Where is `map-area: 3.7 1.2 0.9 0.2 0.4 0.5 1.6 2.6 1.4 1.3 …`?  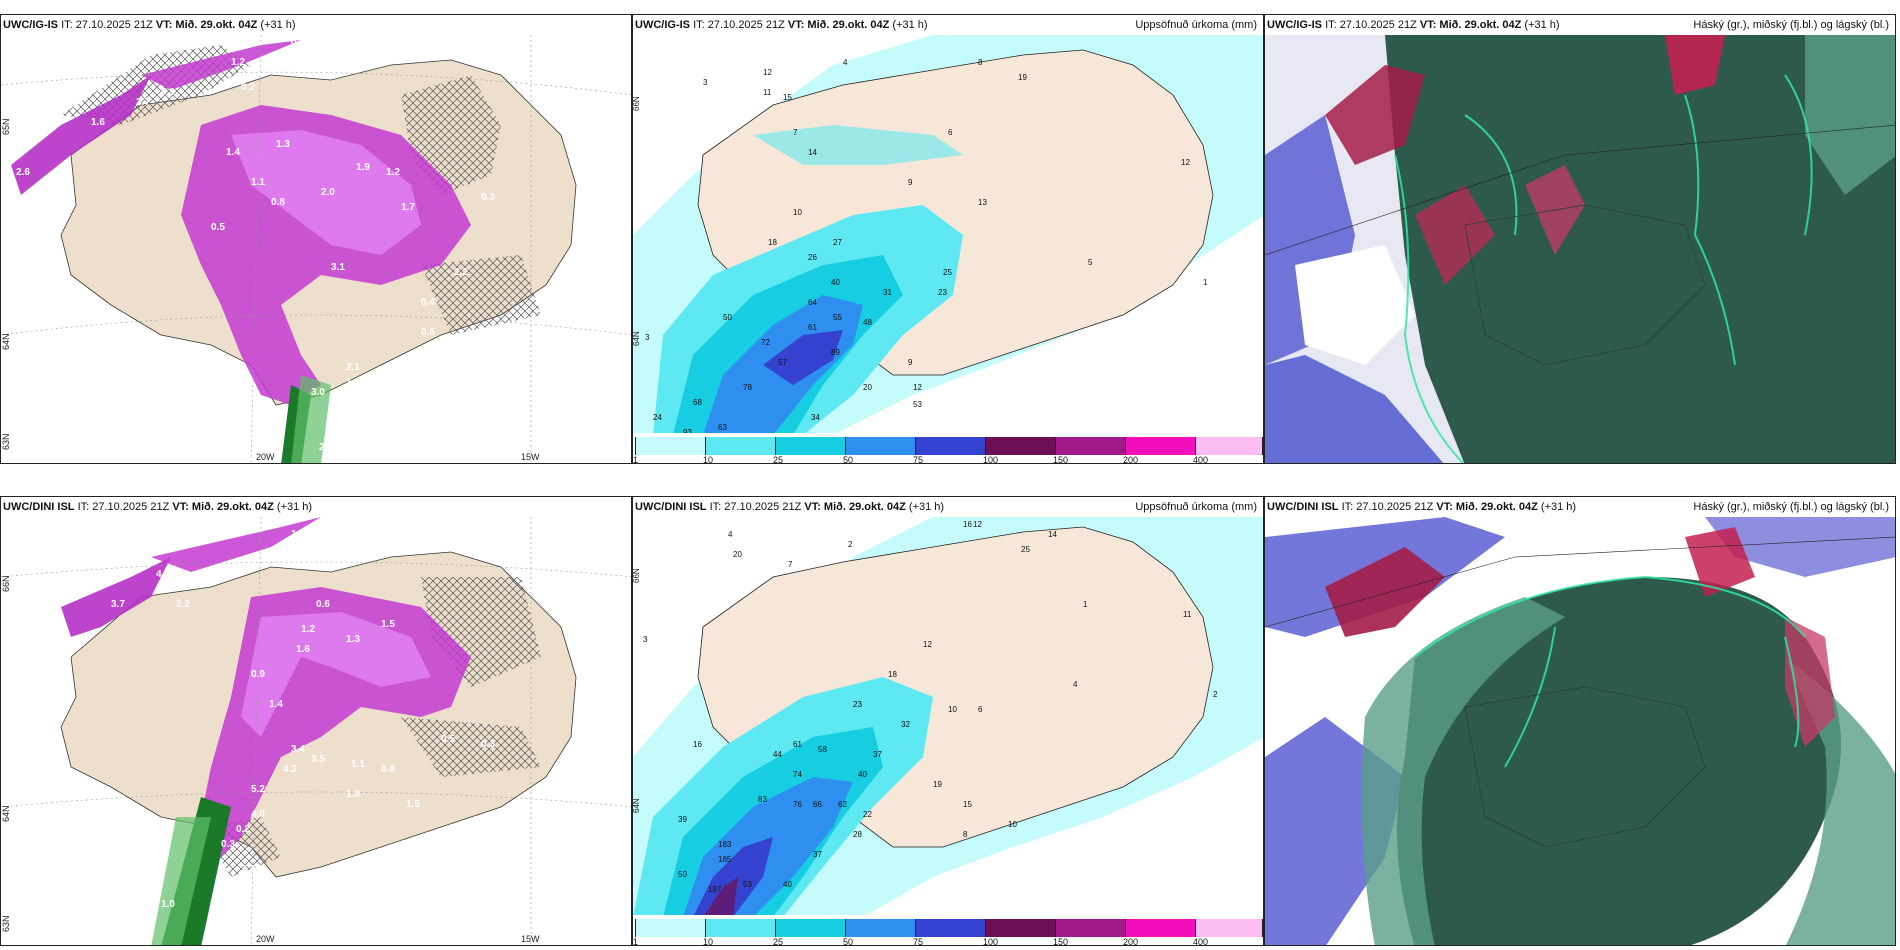
map-area: 3.7 1.2 0.9 0.2 0.4 0.5 1.6 2.6 1.4 1.3 … is located at coordinates (316, 248).